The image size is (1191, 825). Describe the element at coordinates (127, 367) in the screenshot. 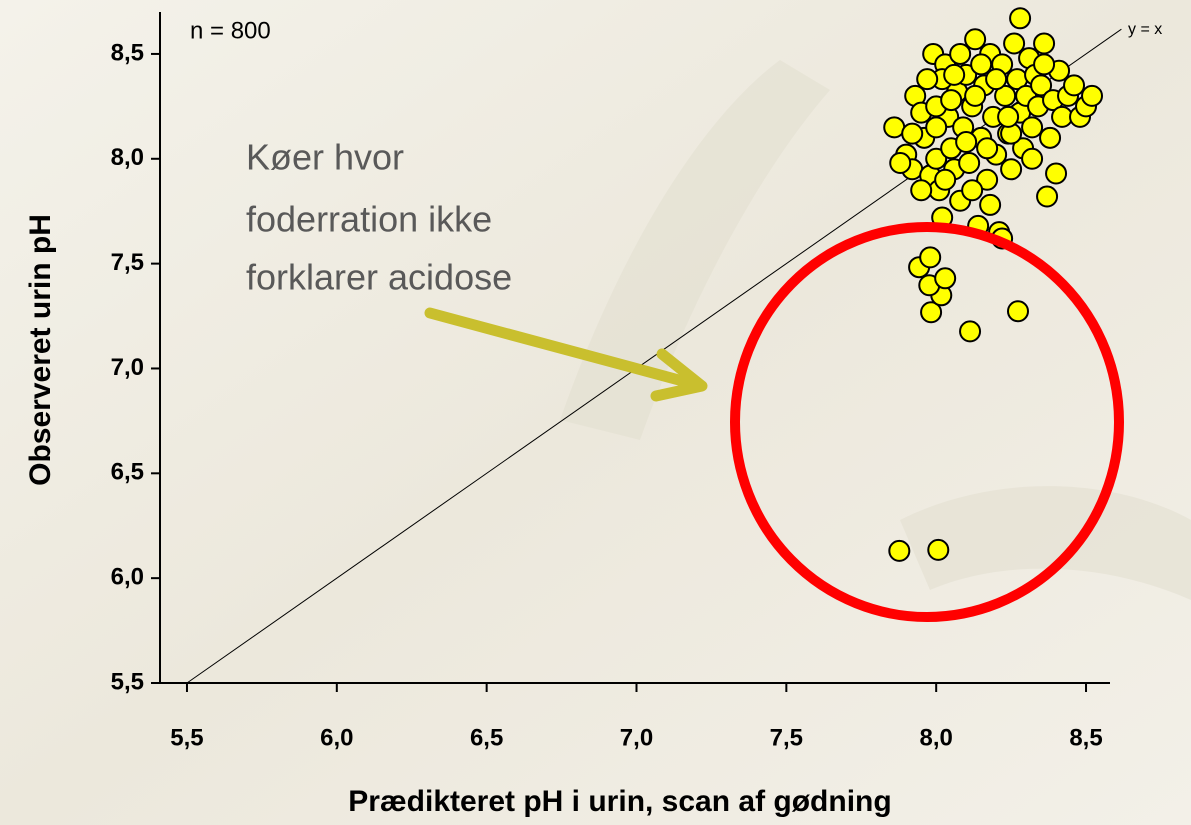

I see `y-tick-label: 7,0` at that location.